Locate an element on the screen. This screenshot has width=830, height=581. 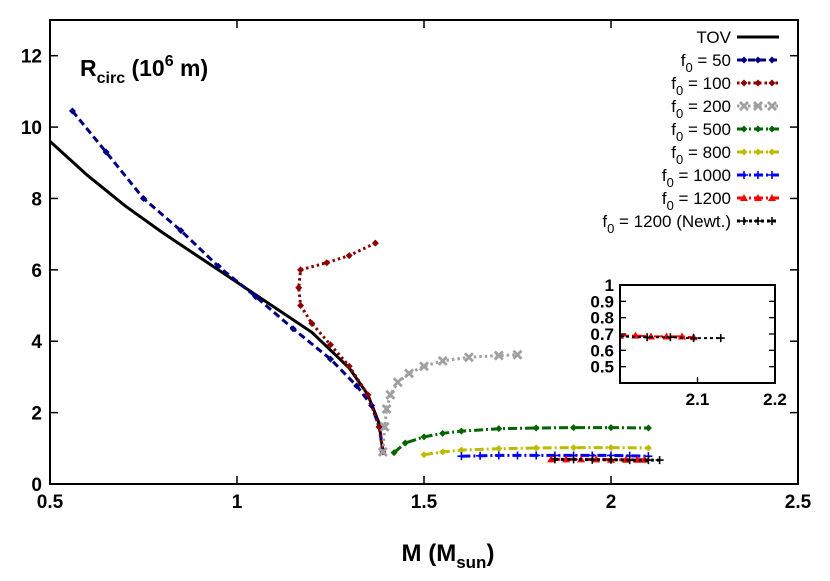
y-tick-label: 8 is located at coordinates (36, 199).